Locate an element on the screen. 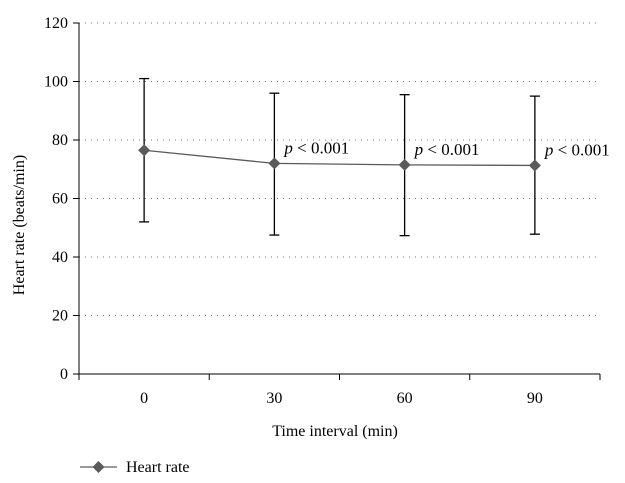  x-tick-label: 30 is located at coordinates (274, 398).